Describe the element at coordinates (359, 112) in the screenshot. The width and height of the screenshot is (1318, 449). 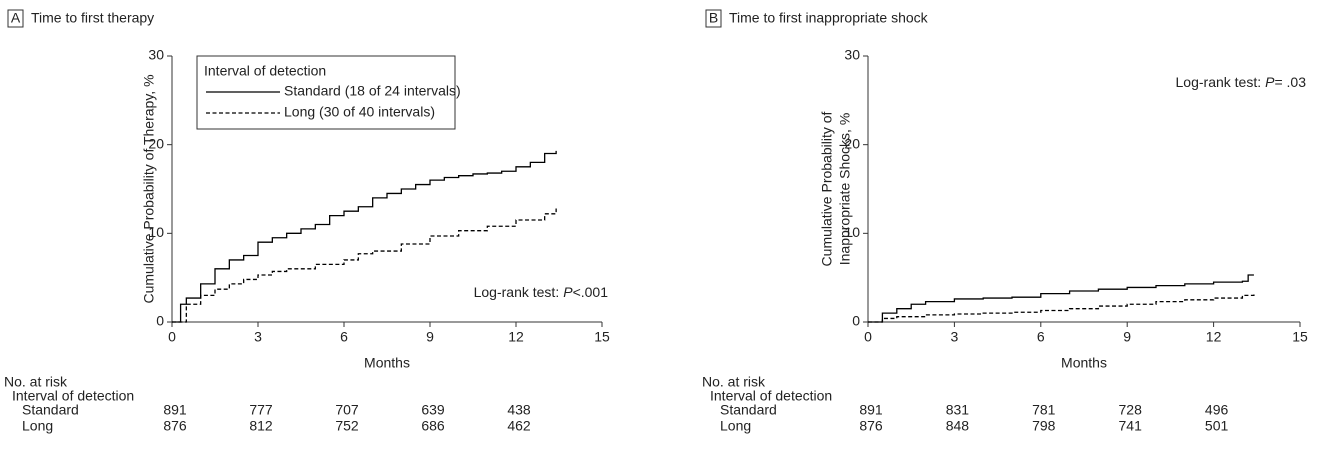
I see `legend-label: Long (30 of 40 intervals)` at that location.